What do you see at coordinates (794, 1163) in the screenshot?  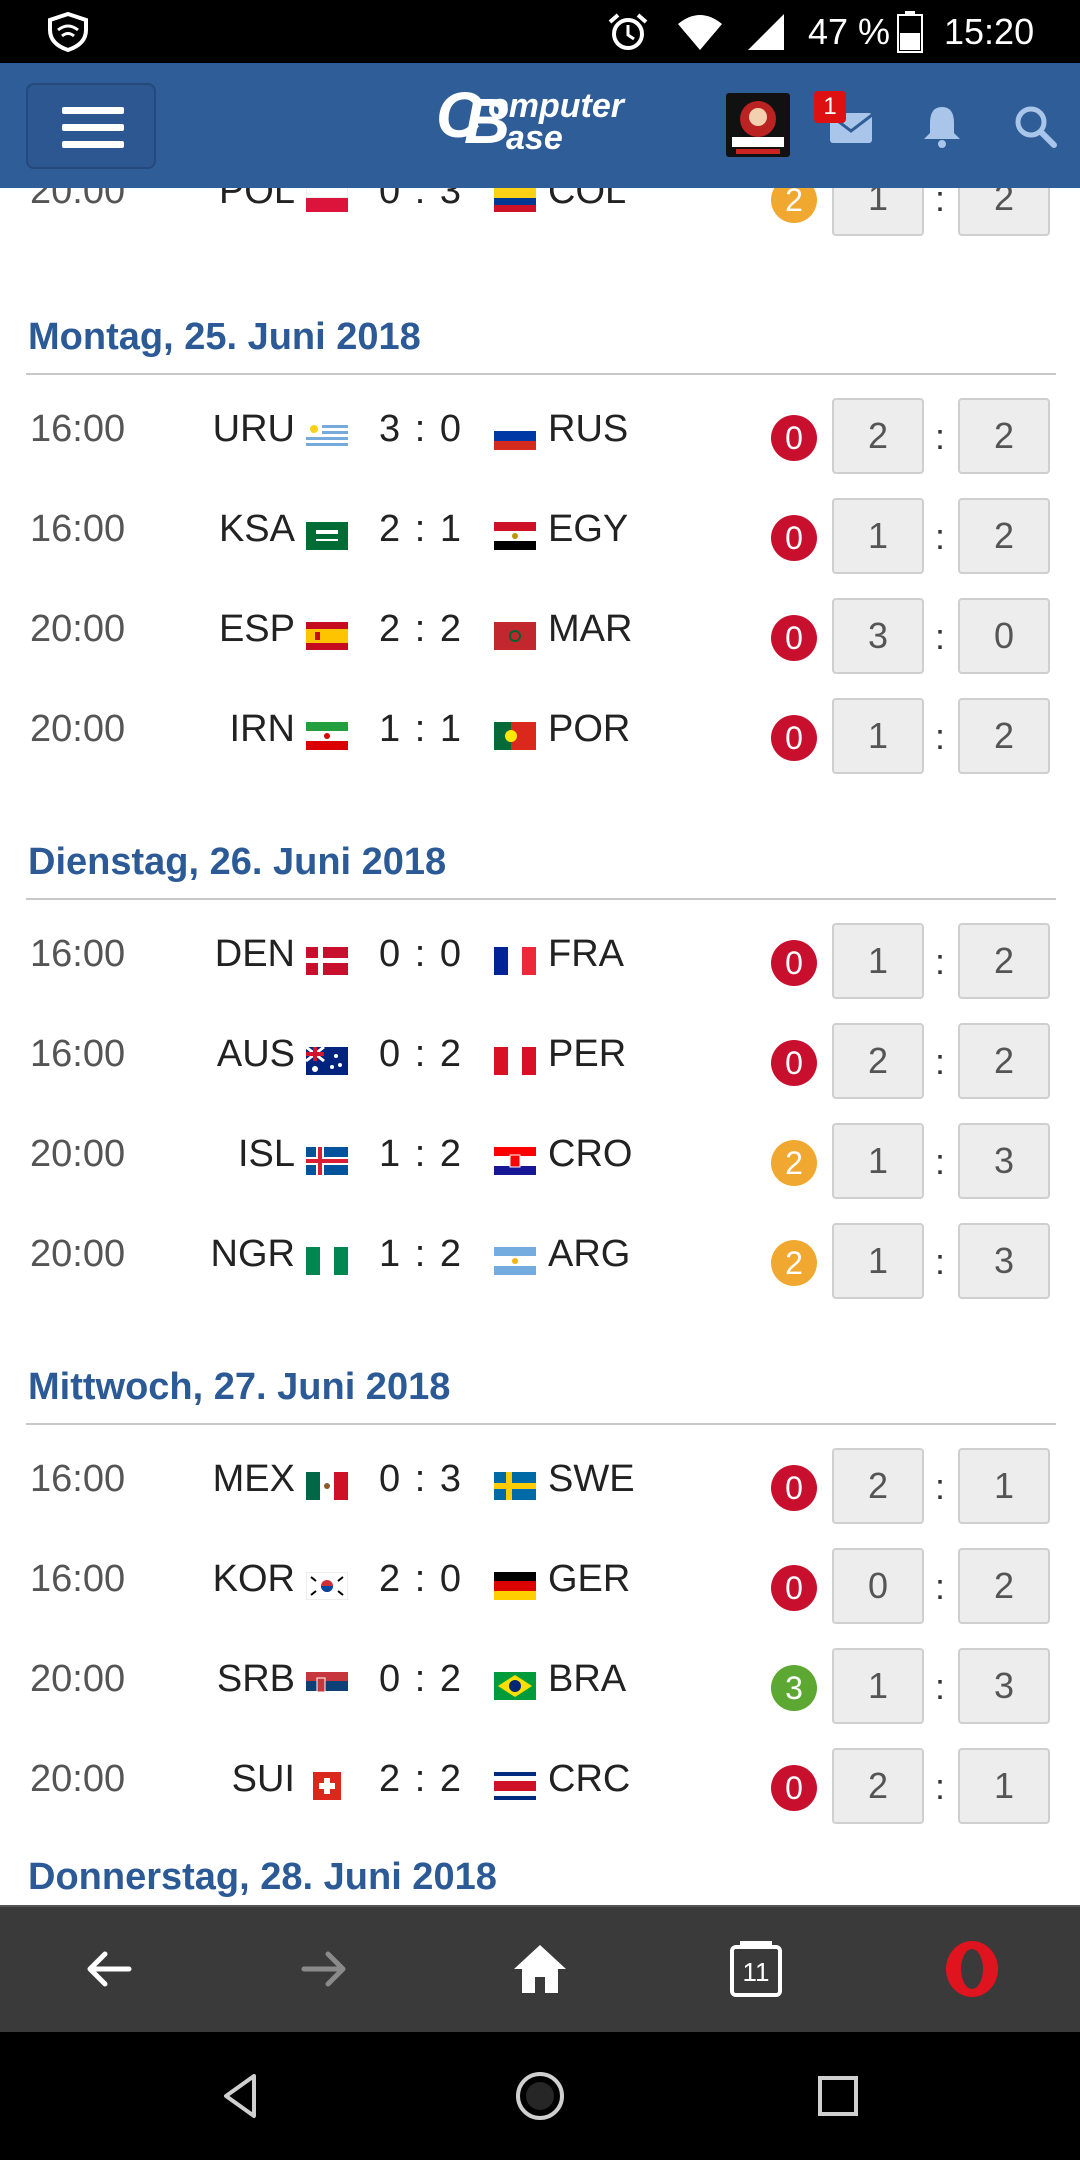 I see `points-badge: 2` at bounding box center [794, 1163].